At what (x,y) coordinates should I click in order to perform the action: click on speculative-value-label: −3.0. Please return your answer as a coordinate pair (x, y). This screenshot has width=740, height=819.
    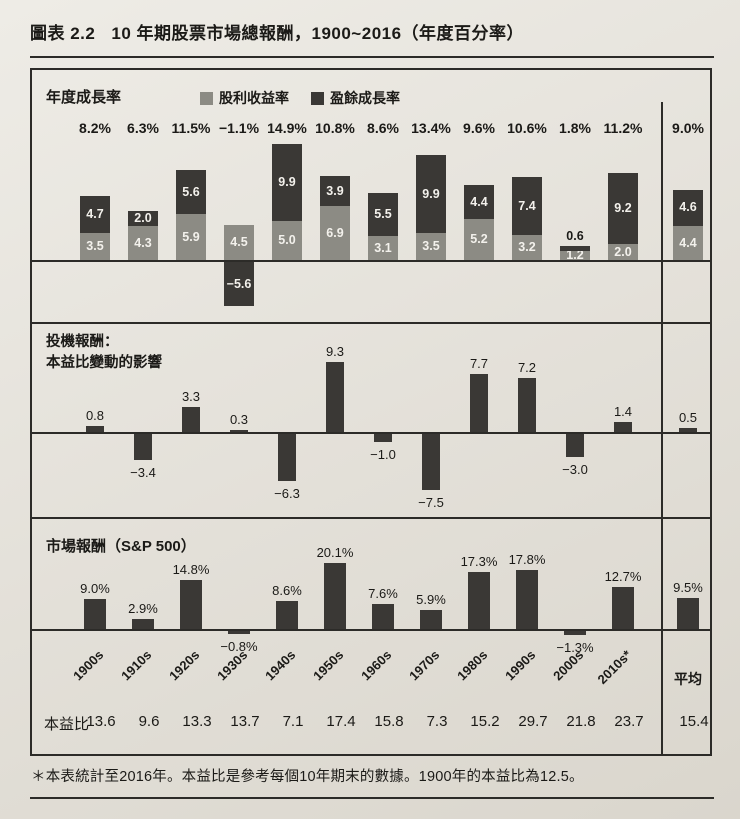
    Looking at the image, I should click on (575, 469).